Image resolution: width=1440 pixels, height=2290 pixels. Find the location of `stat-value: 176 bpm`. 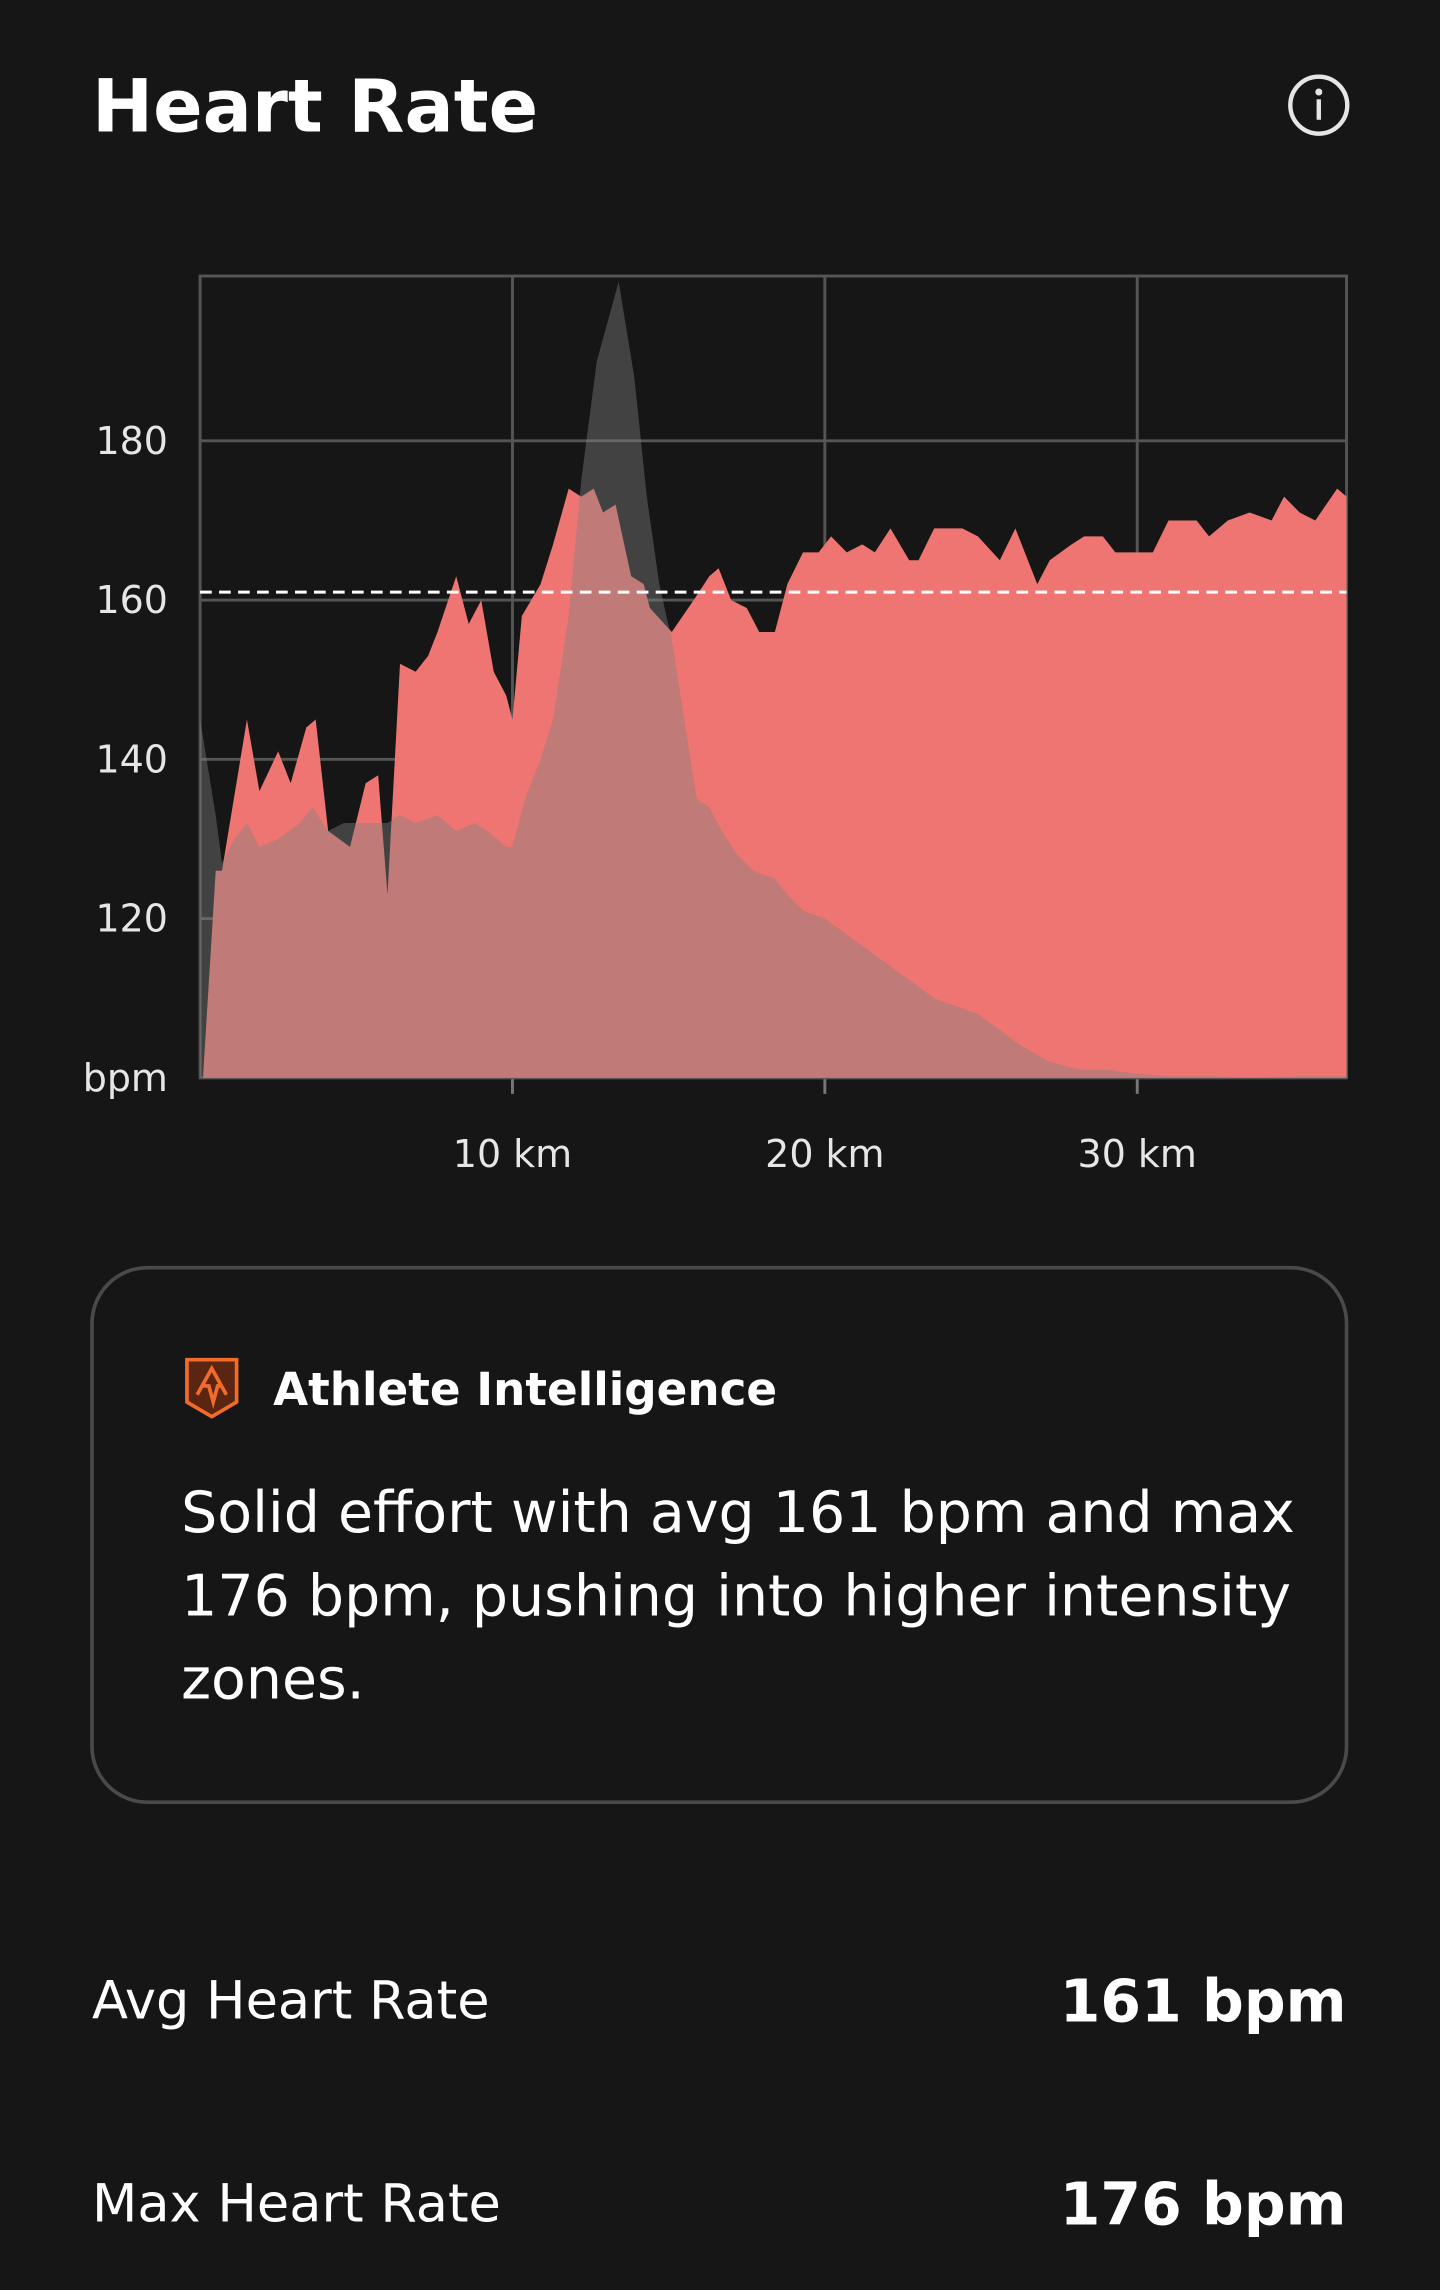

stat-value: 176 bpm is located at coordinates (1203, 2204).